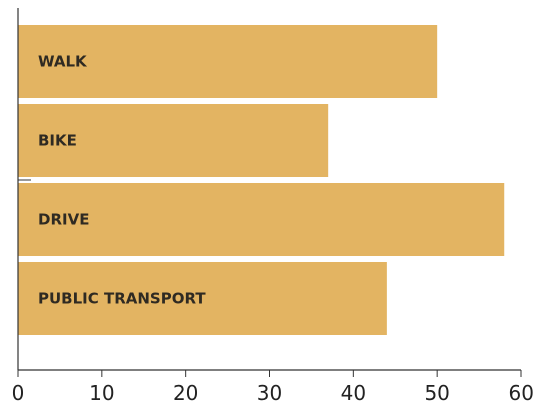  What do you see at coordinates (185, 392) in the screenshot?
I see `x-tick-label-20: 20` at bounding box center [185, 392].